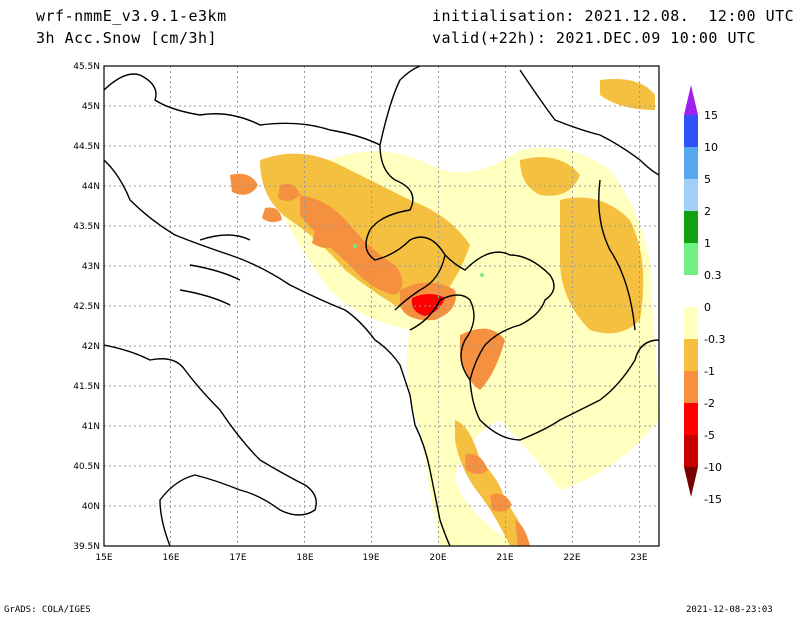 The width and height of the screenshot is (800, 618). I want to click on lon-label: 22E, so click(571, 558).